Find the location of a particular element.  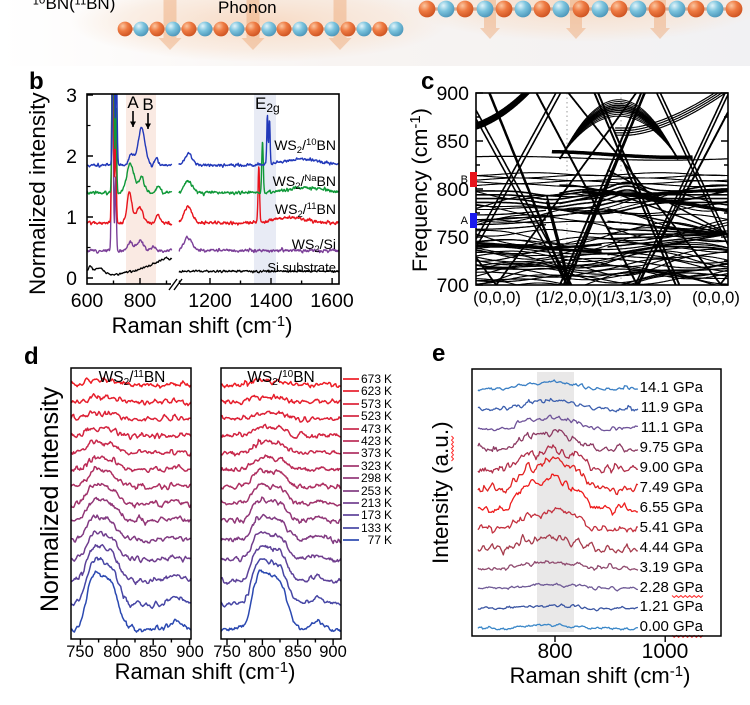

svg-text: 4.44 GPa is located at coordinates (672, 547).